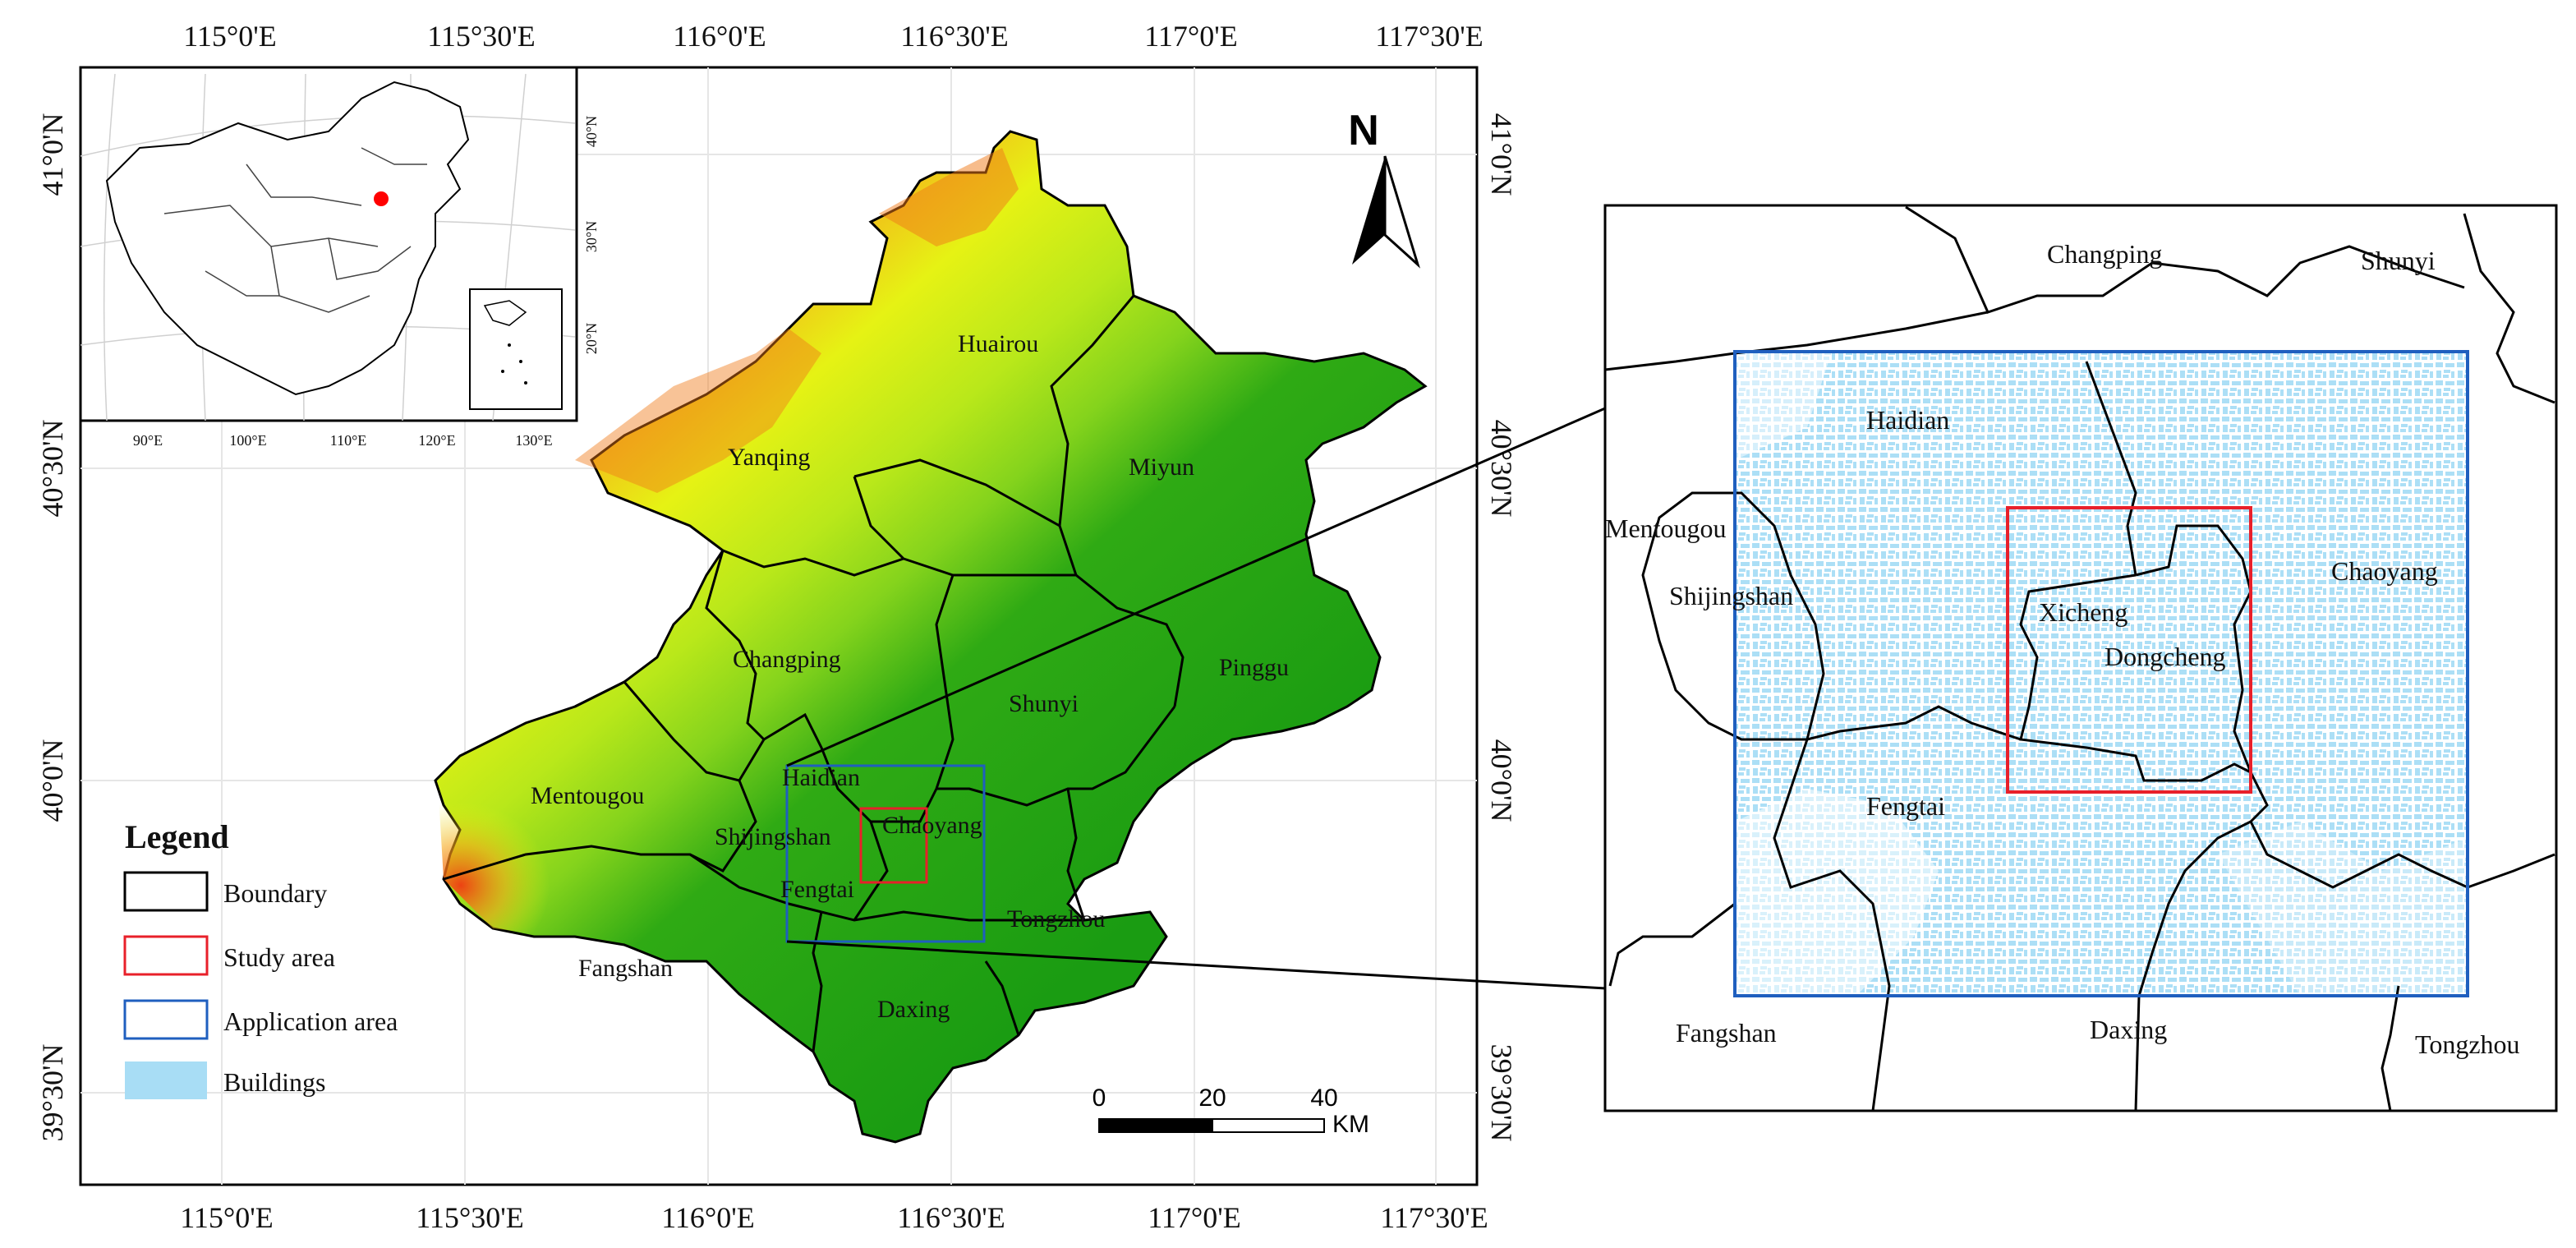  Describe the element at coordinates (52, 627) in the screenshot. I see `main-left-lat-labels: 41°0'N 40°30'N 40°0'N 39°30'N` at that location.